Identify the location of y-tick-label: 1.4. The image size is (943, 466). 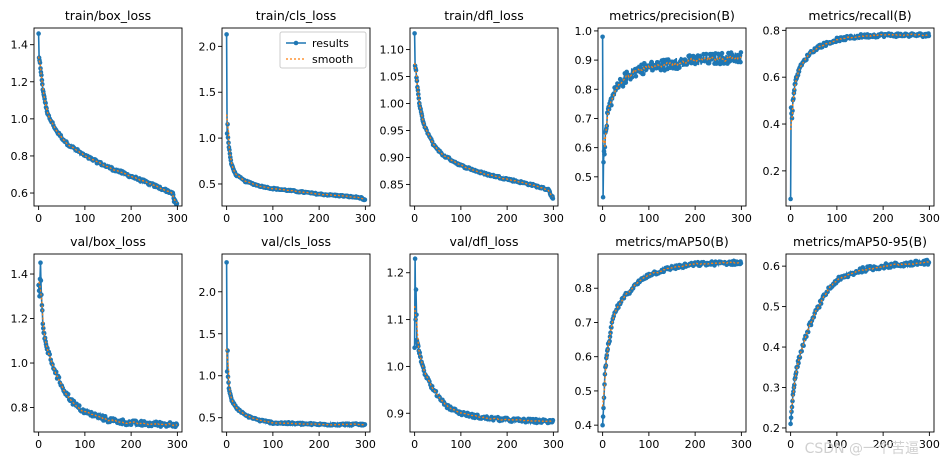
(20, 274).